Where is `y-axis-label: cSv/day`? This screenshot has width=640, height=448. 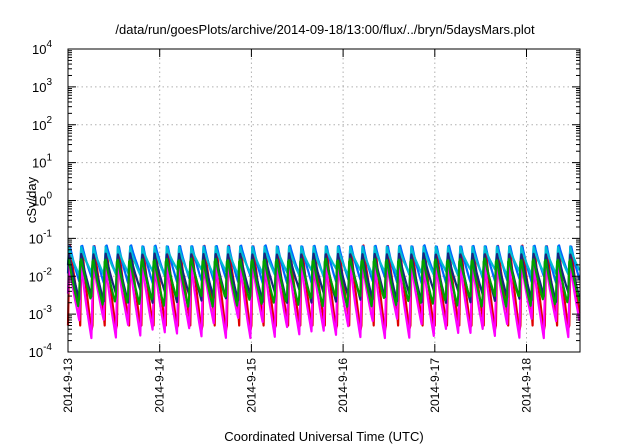
y-axis-label: cSv/day is located at coordinates (31, 199).